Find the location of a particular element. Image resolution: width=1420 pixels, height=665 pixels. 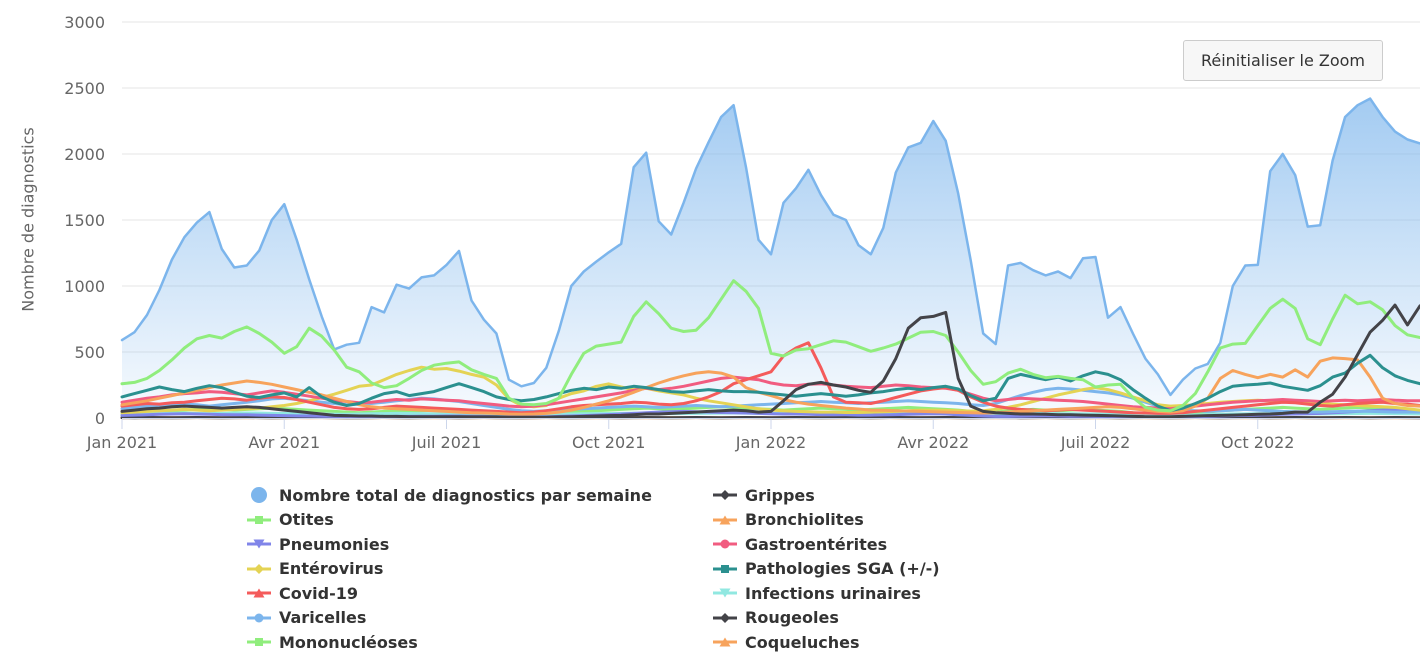

legend-item-gastroenterites: Gastroentérites is located at coordinates (826, 544).